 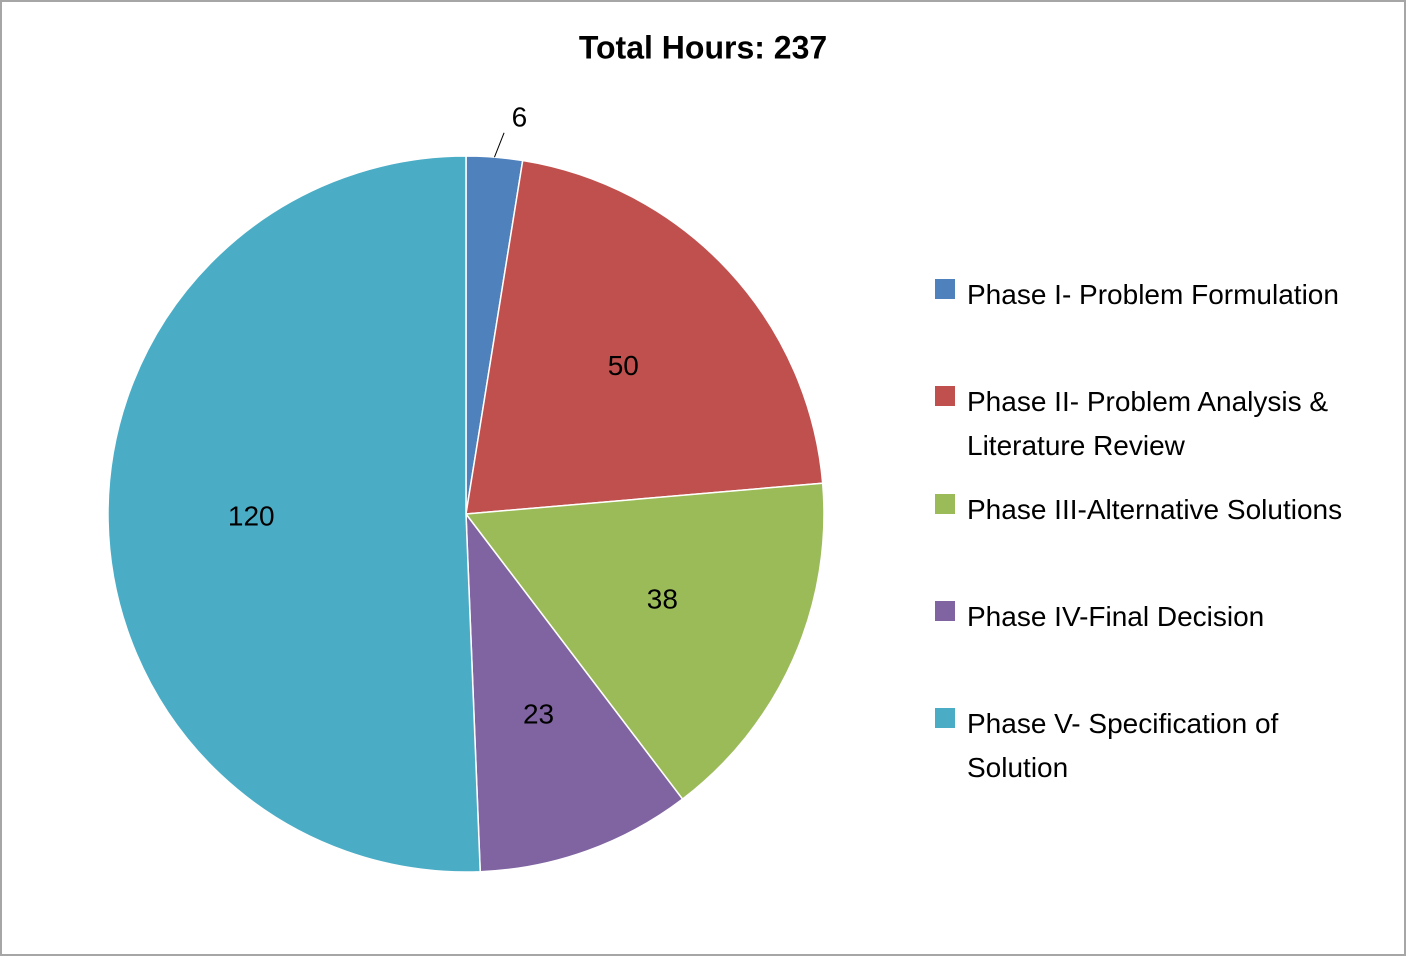 I want to click on legend-label: Phase I- Problem Formulation, so click(x=1153, y=294).